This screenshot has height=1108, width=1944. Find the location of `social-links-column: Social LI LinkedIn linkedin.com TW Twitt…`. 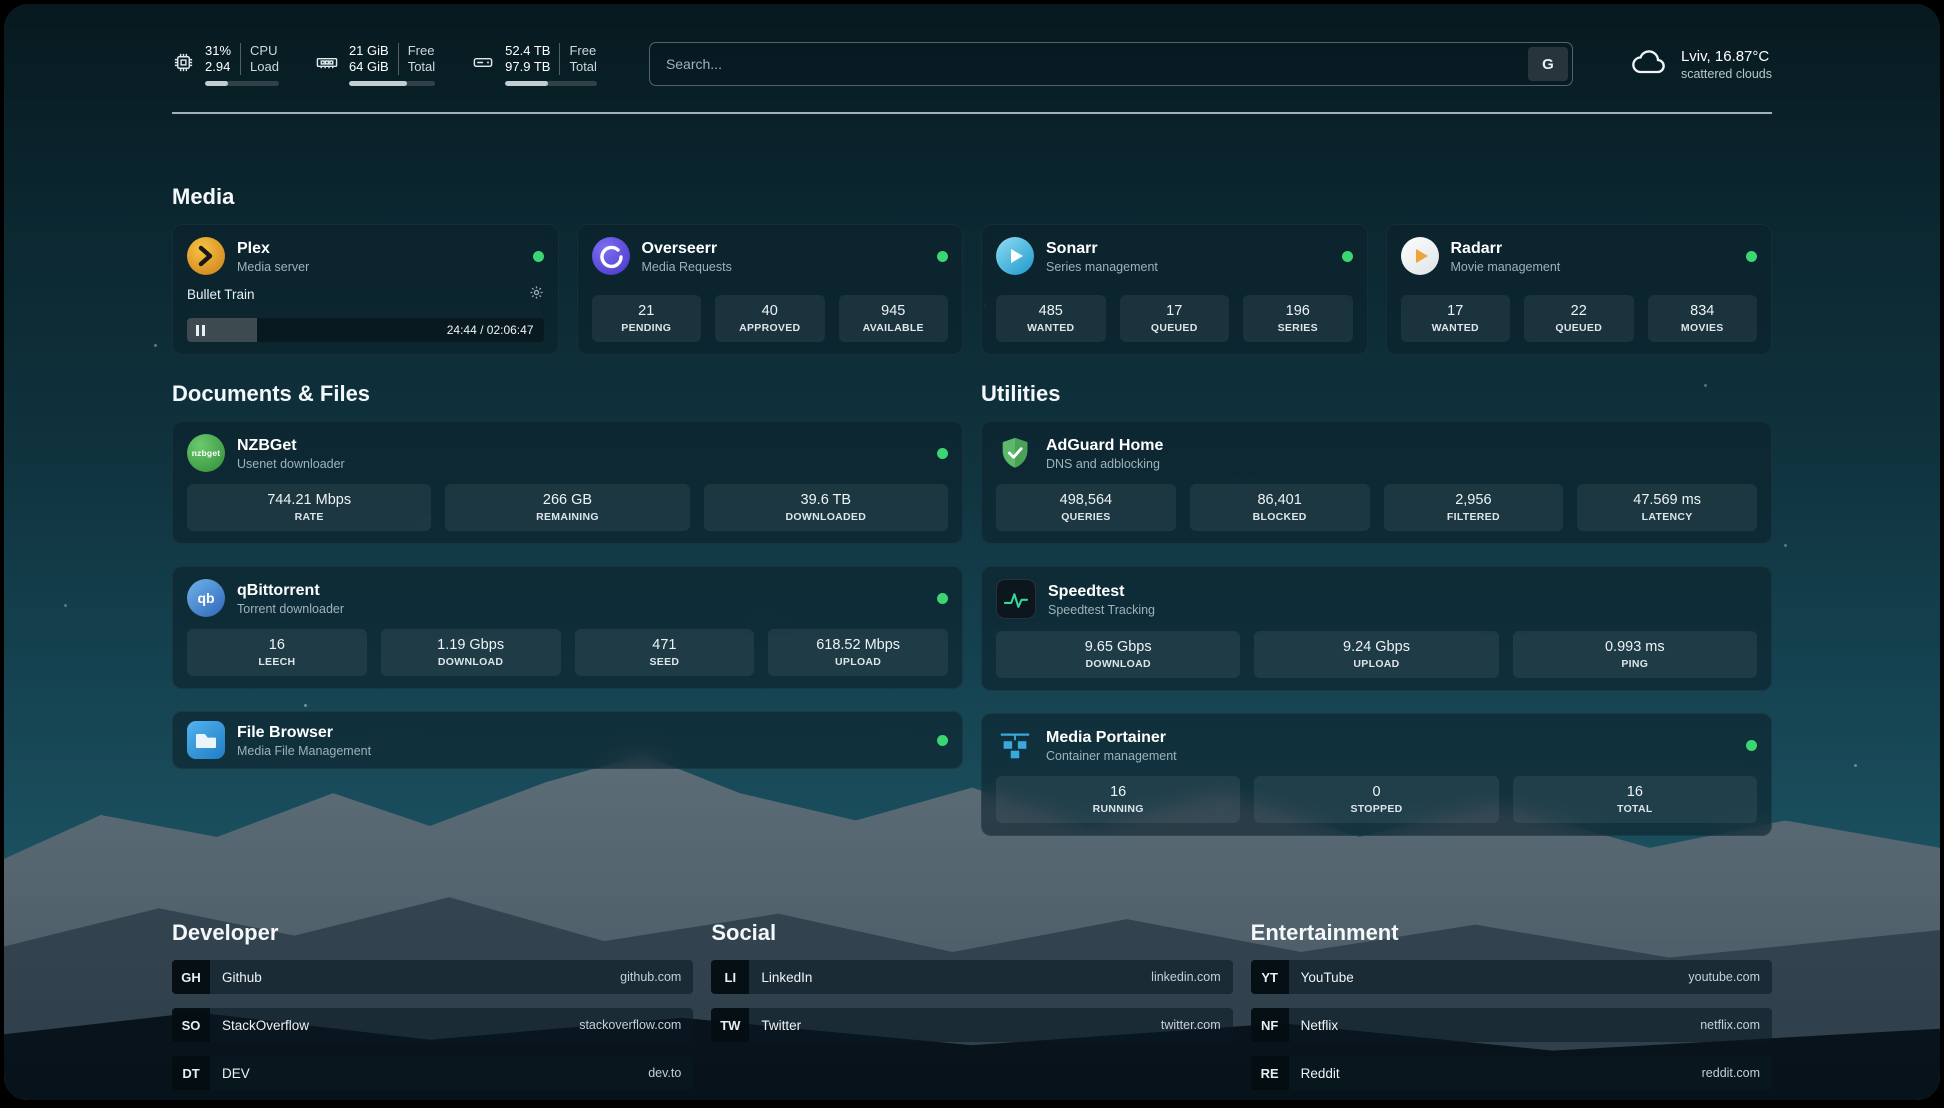

social-links-column: Social LI LinkedIn linkedin.com TW Twitt… is located at coordinates (972, 1010).